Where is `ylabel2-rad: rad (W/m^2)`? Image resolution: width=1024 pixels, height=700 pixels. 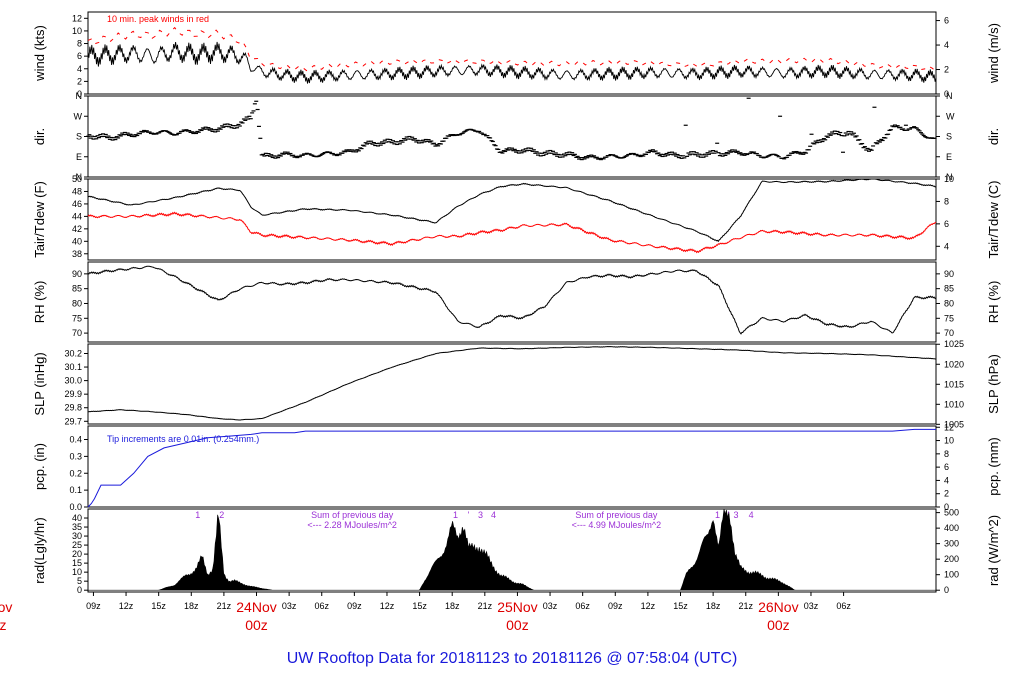 ylabel2-rad: rad (W/m^2) is located at coordinates (993, 550).